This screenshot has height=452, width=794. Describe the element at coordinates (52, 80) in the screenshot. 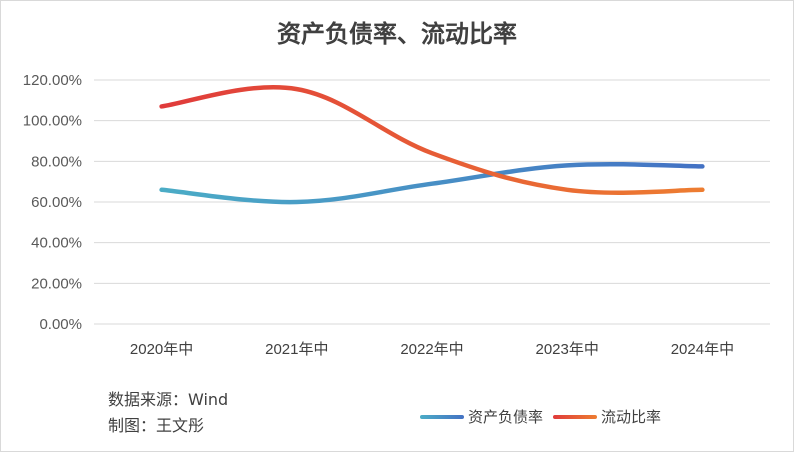

I see `y-tick-label: 120.00%` at that location.